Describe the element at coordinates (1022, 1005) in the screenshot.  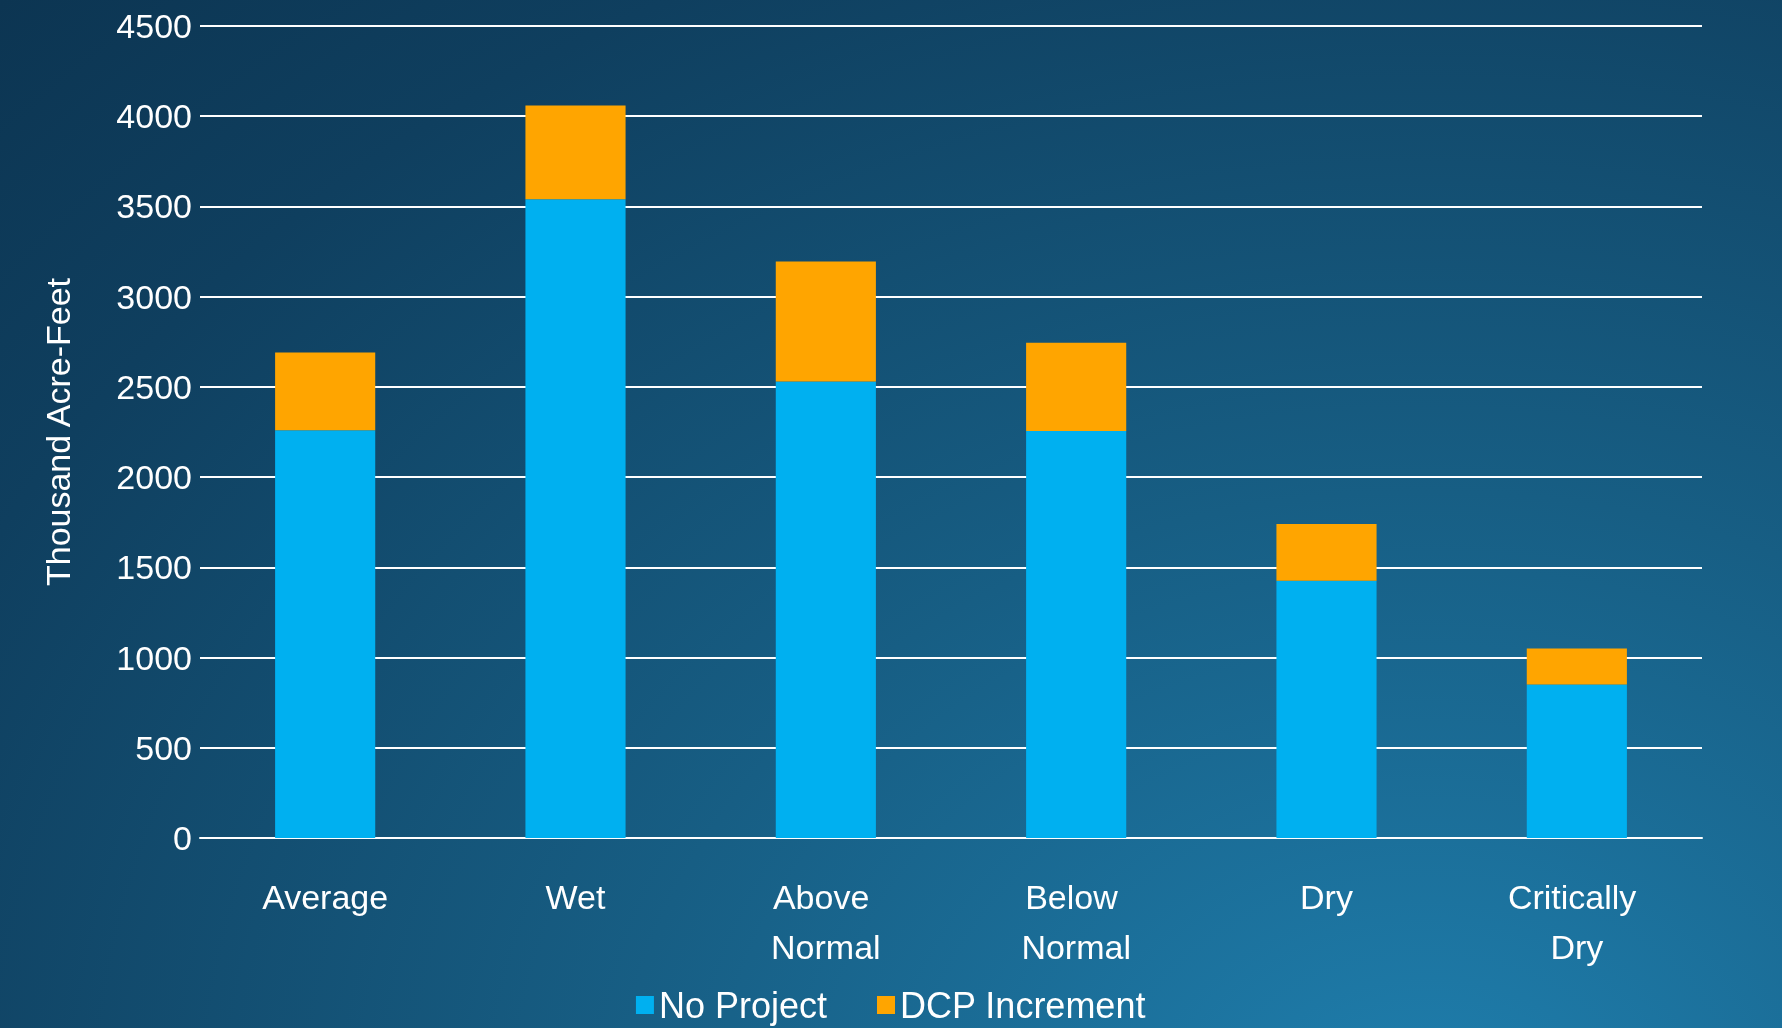
I see `legend-label: DCP Increment` at that location.